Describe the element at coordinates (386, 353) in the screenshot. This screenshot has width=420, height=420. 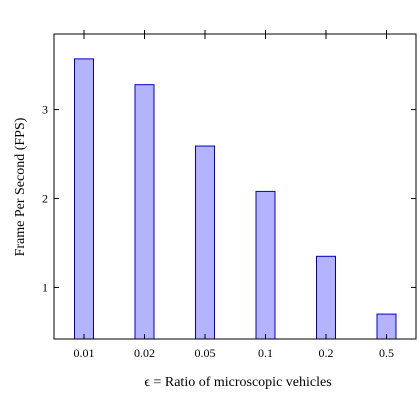
I see `x-tick-label-0.5: 0.5` at that location.